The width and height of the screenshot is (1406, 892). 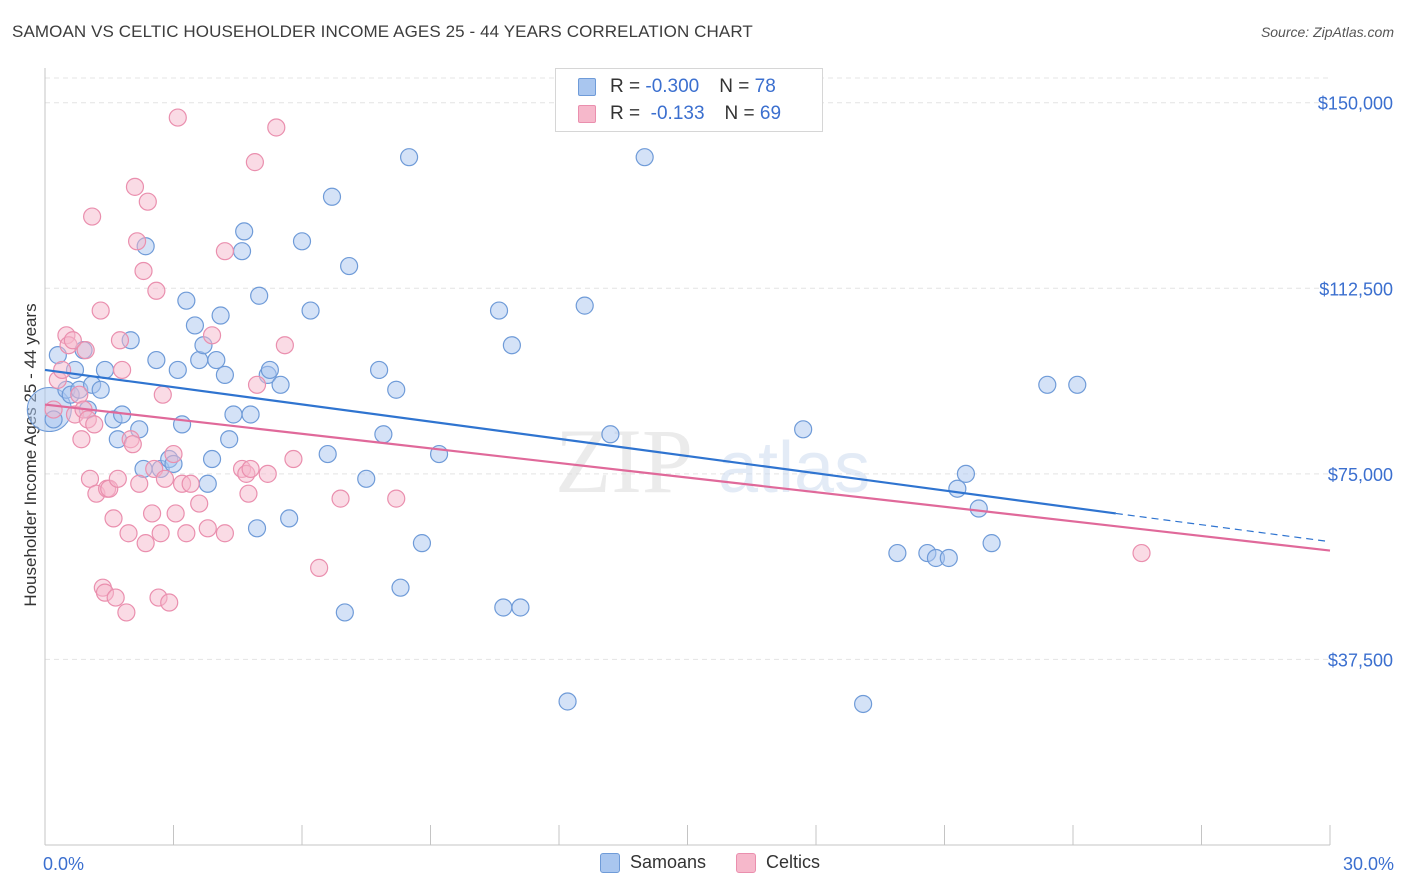 What do you see at coordinates (742, 113) in the screenshot?
I see `n-label: N =` at bounding box center [742, 113].